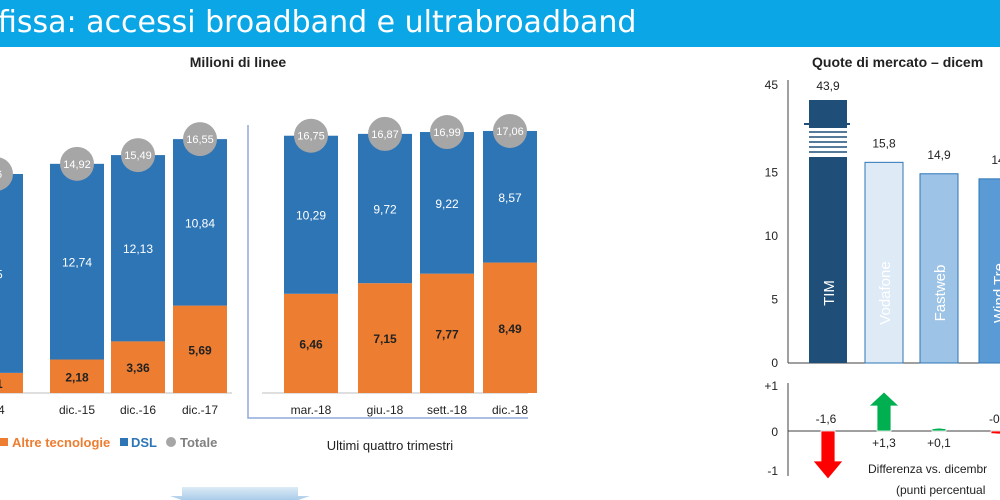 This screenshot has height=500, width=1000. Describe the element at coordinates (884, 143) in the screenshot. I see `share-value-1: 15,8` at that location.